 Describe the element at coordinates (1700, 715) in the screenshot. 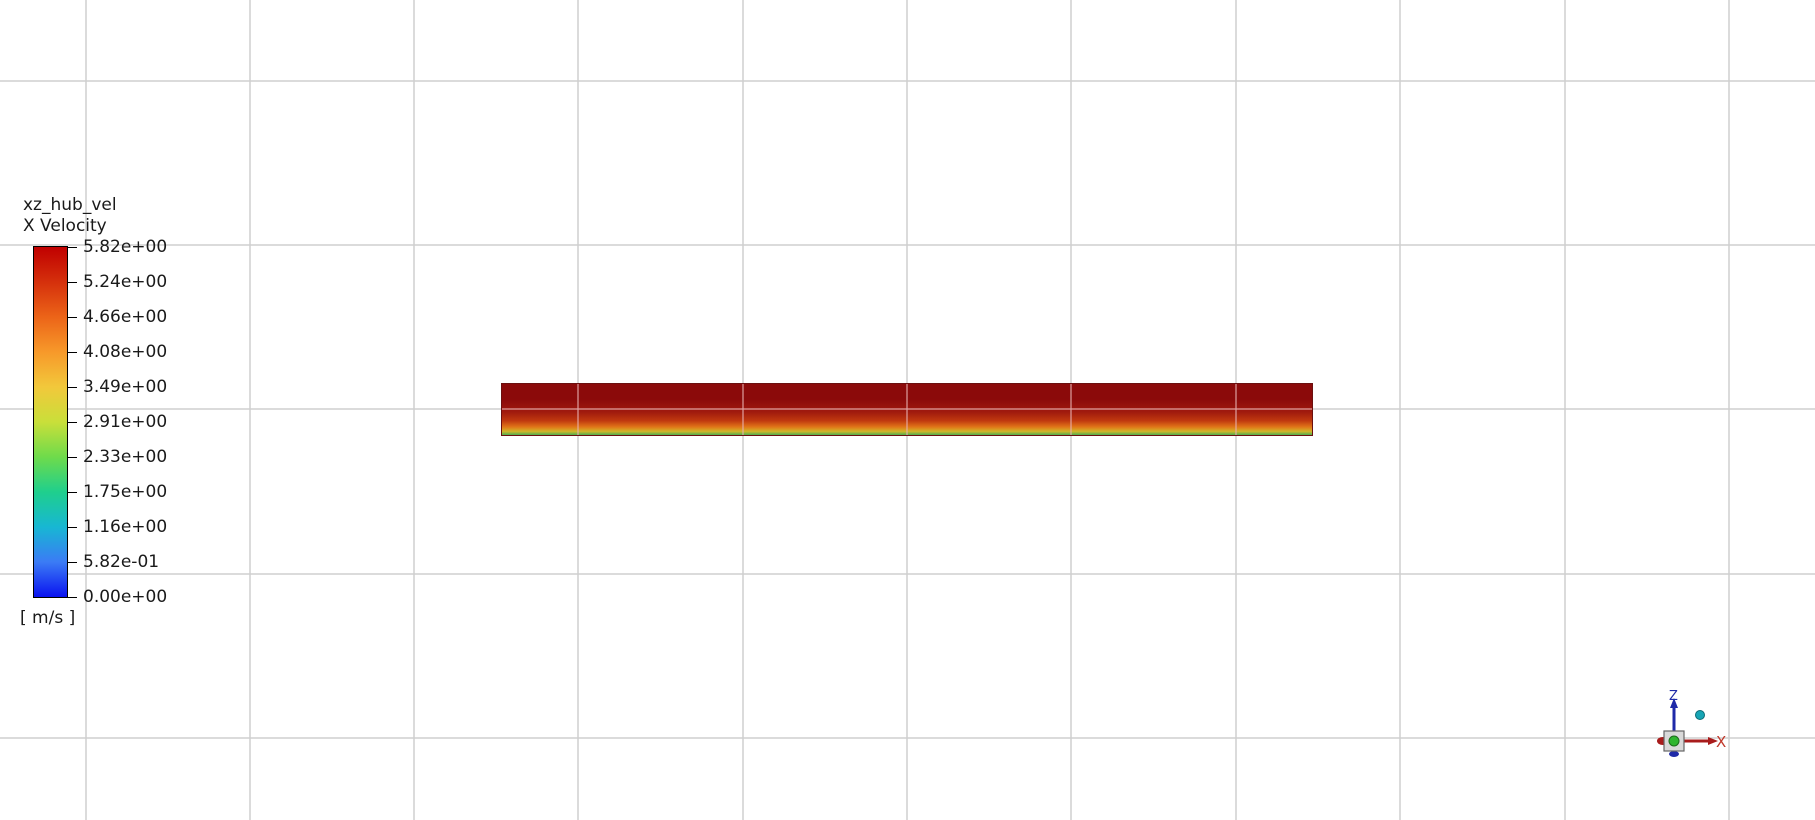

I see `isometric-view-icon` at that location.